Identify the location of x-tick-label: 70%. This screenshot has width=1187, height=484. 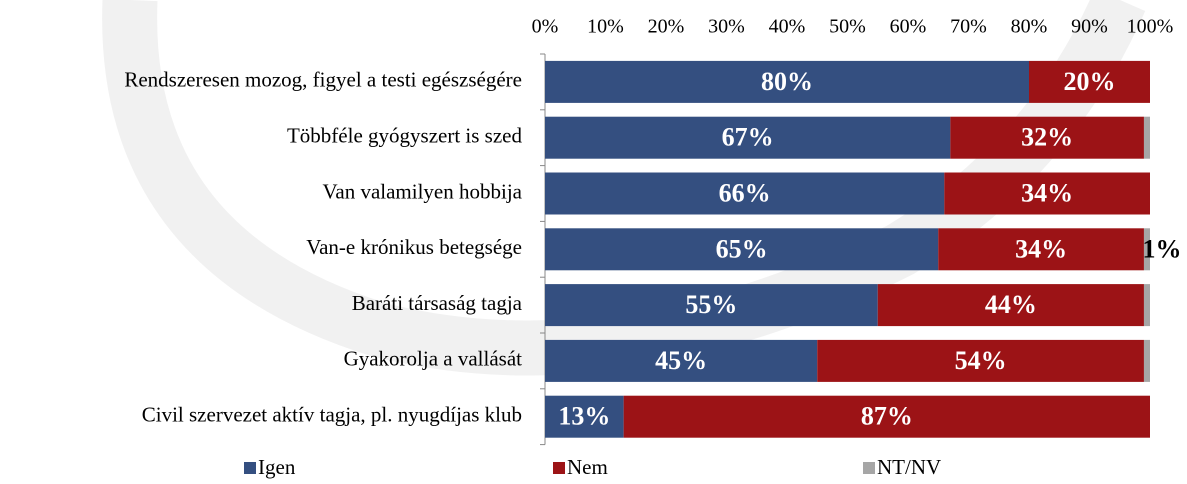
(968, 27).